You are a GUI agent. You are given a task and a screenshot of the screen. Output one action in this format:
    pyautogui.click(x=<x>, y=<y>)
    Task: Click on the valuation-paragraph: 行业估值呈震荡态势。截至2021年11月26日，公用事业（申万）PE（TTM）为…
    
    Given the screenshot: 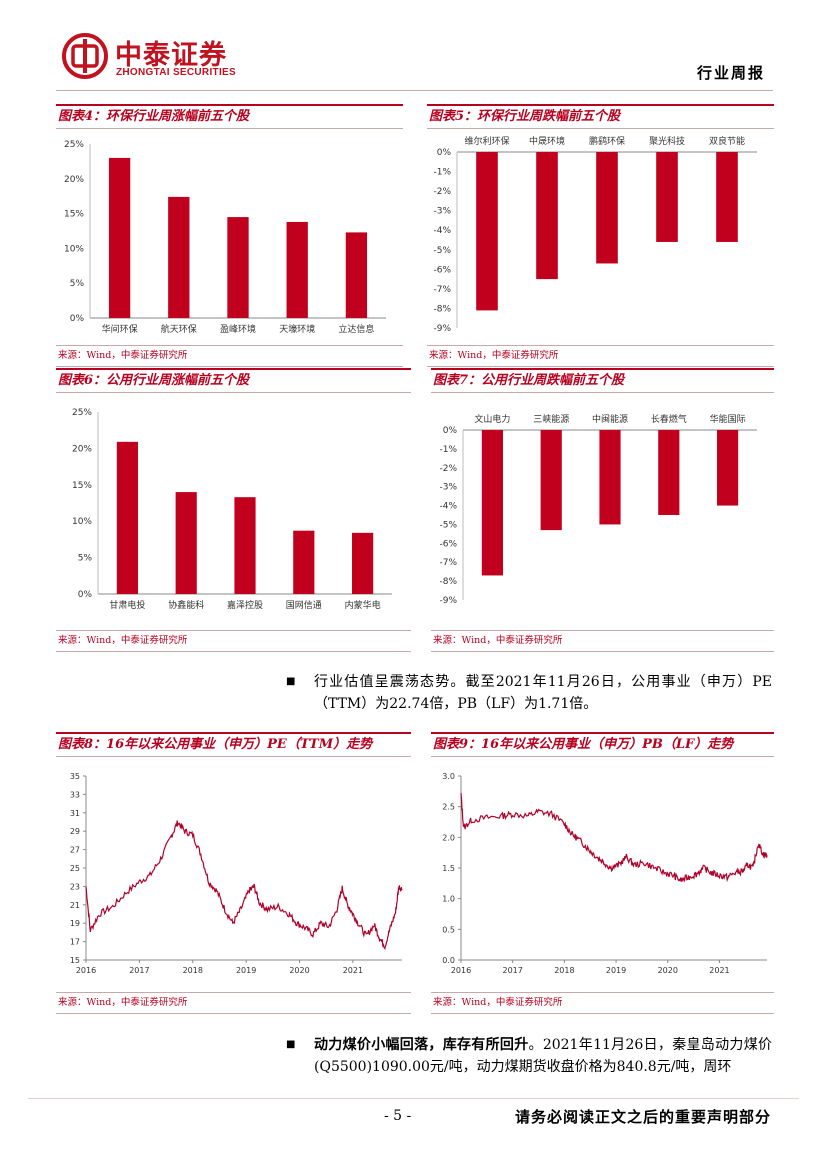 What is the action you would take?
    pyautogui.click(x=543, y=693)
    